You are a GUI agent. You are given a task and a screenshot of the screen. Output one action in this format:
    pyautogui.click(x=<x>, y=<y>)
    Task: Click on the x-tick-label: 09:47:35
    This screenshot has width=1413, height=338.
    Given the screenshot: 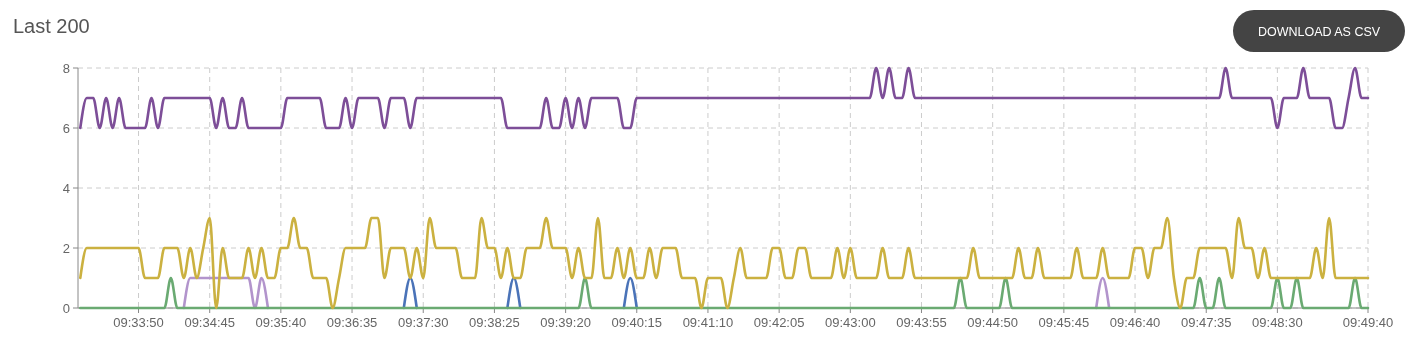 What is the action you would take?
    pyautogui.click(x=1206, y=322)
    